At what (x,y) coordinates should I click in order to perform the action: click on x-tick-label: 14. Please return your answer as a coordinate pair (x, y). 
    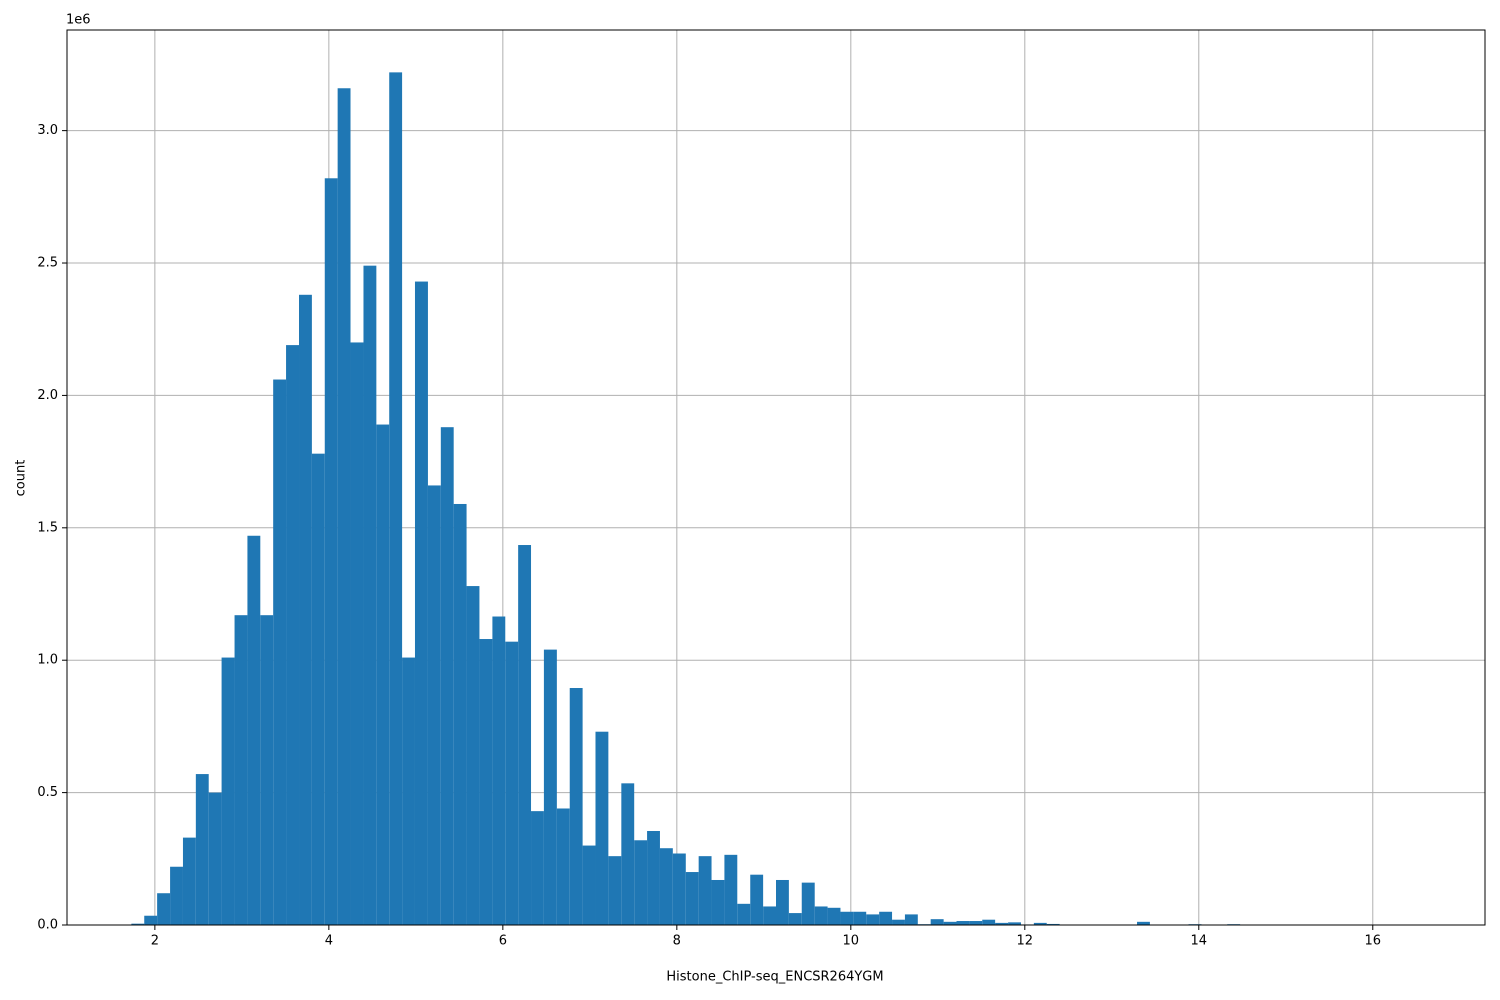
    Looking at the image, I should click on (1199, 941).